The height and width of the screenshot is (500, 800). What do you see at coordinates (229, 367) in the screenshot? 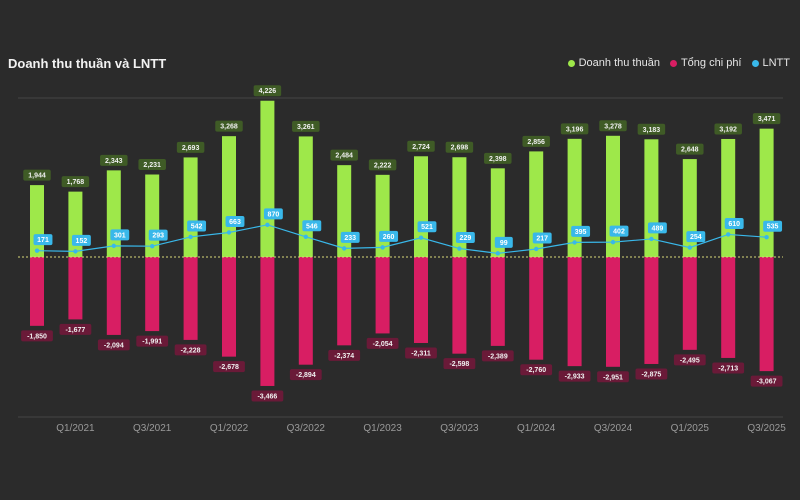
I see `cost-data-label-text: -2,678` at bounding box center [229, 367].